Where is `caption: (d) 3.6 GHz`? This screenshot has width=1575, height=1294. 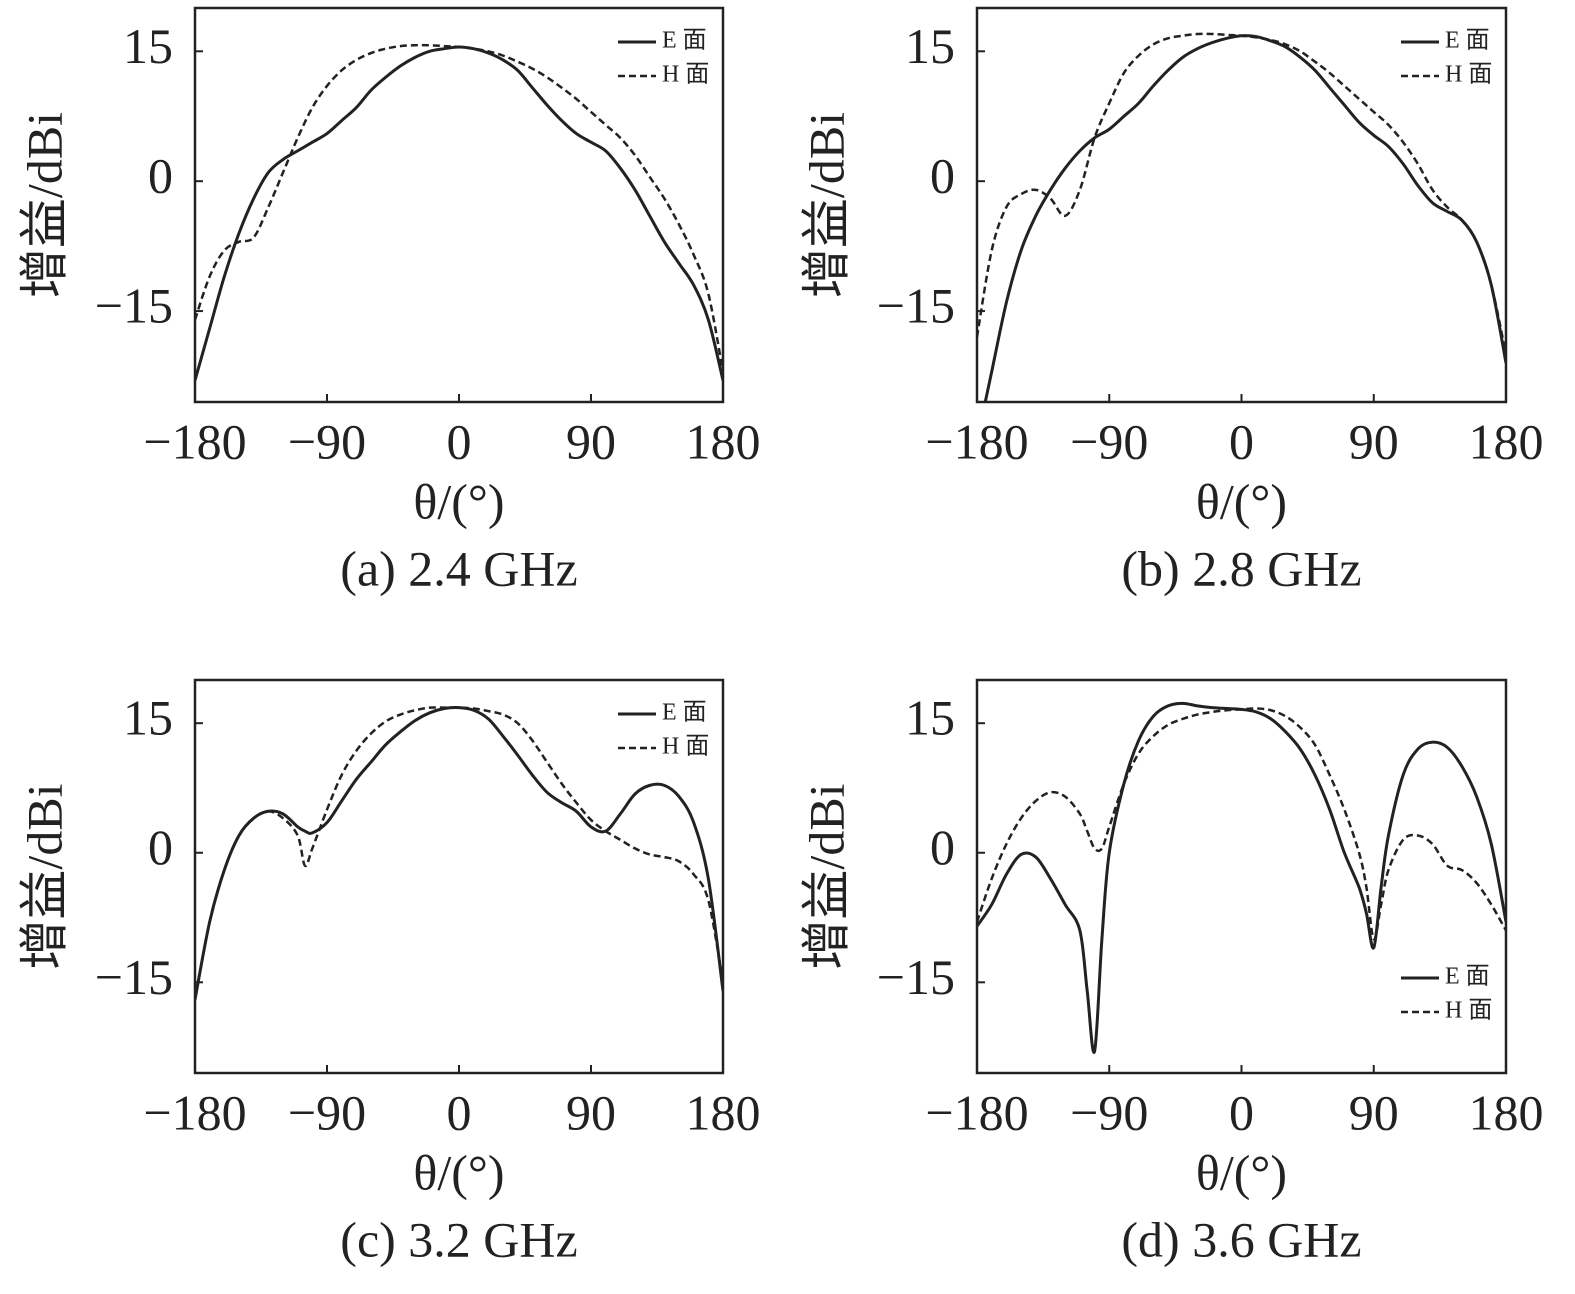
caption: (d) 3.6 GHz is located at coordinates (1241, 1239).